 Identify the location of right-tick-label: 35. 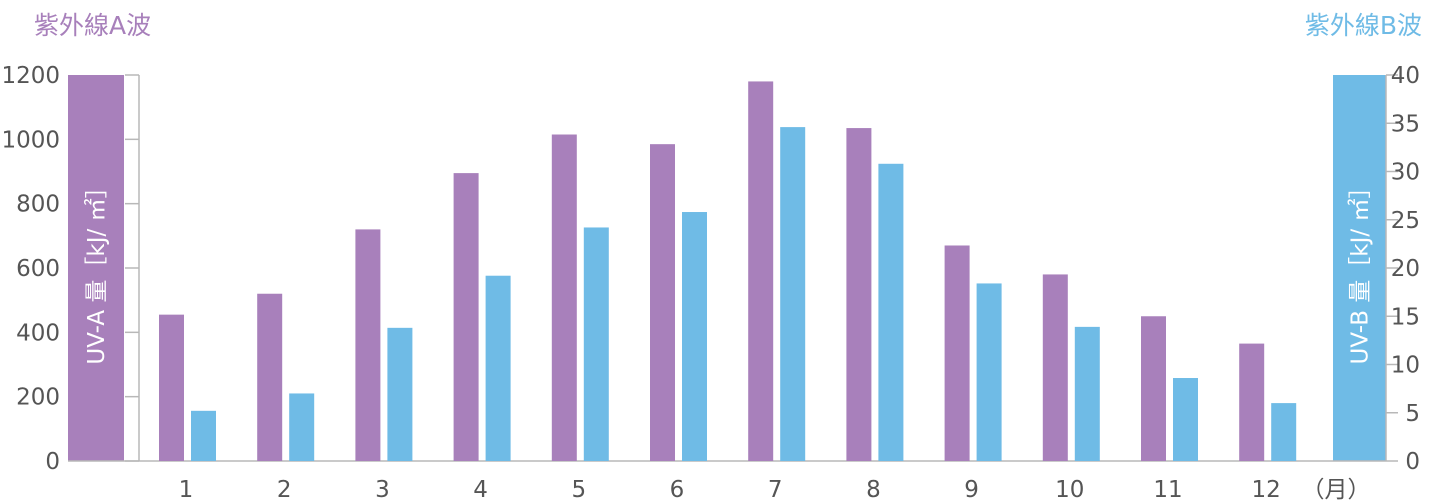
(1405, 124).